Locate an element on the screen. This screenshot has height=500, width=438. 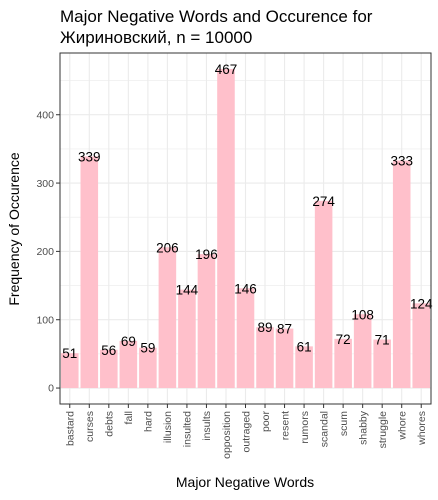
x-tick-label: insulted is located at coordinates (188, 429).